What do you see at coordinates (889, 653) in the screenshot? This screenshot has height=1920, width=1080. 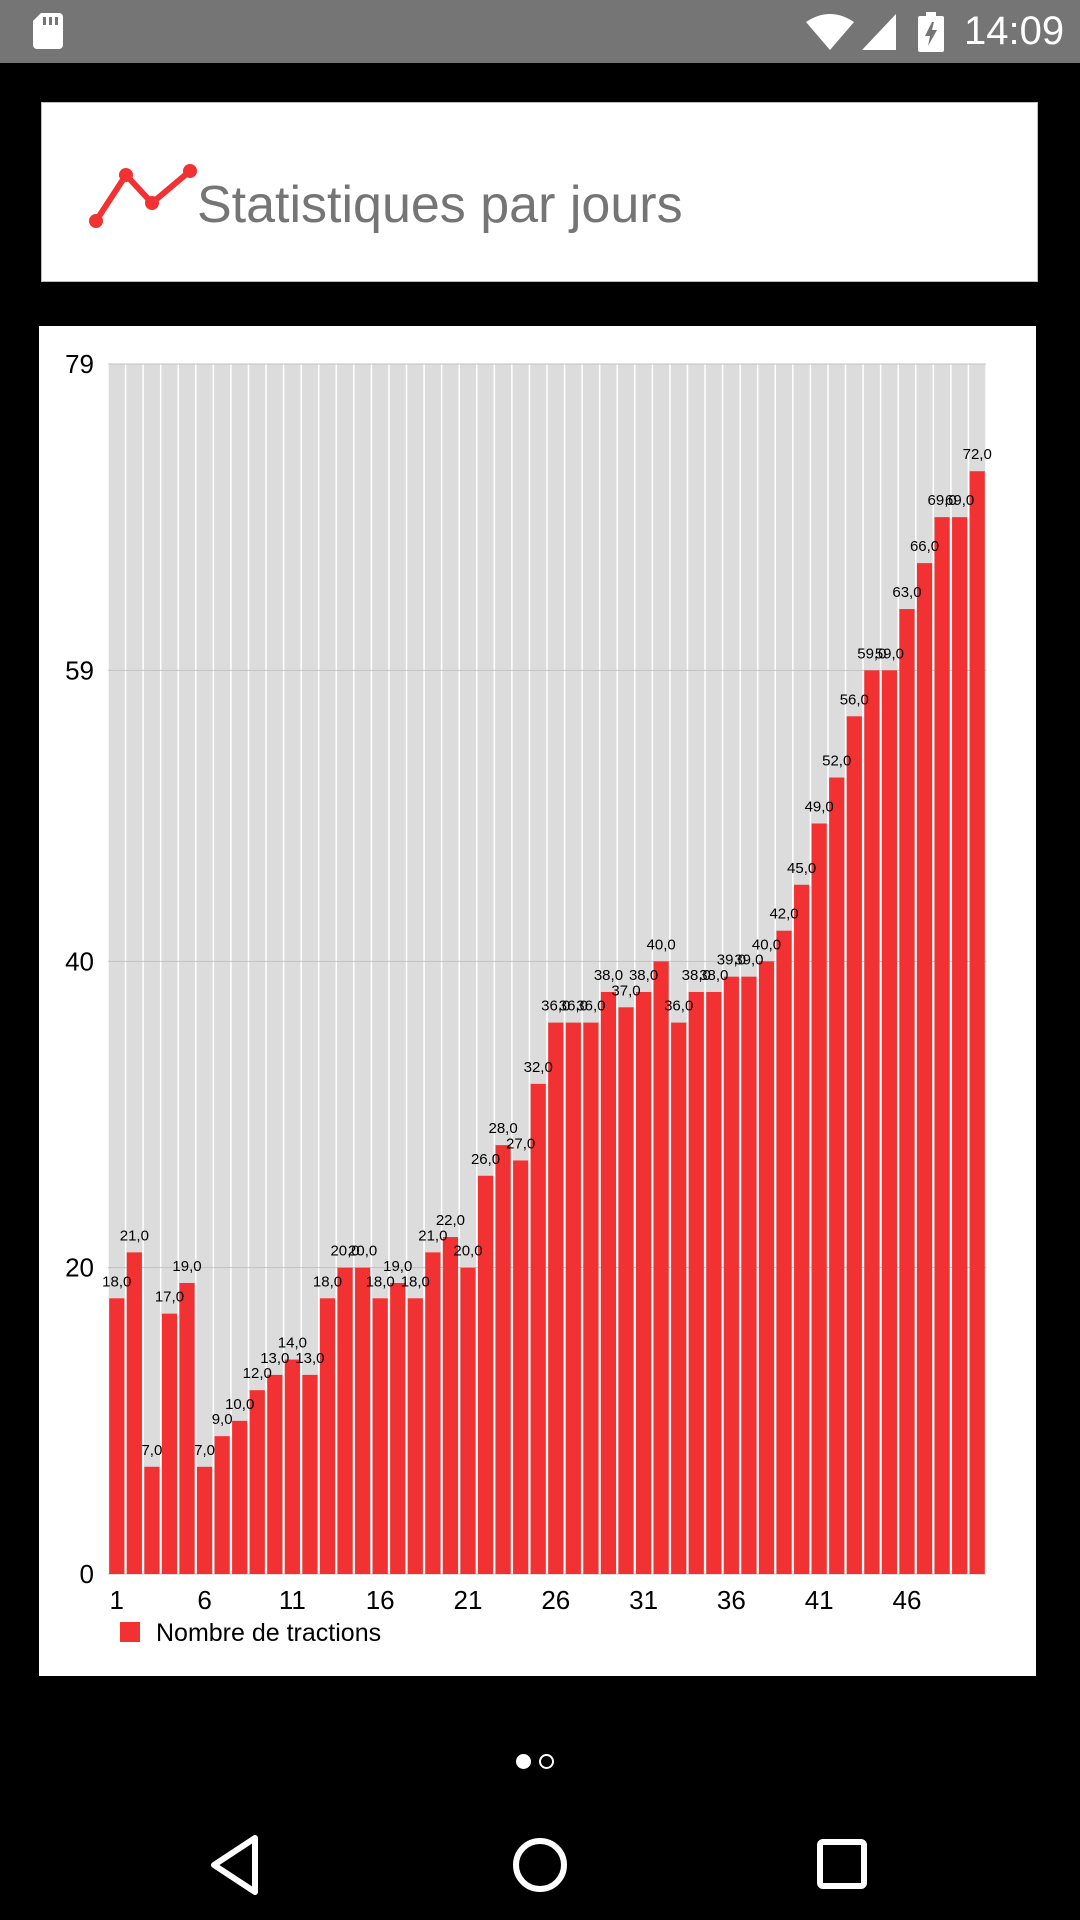 I see `data-label: 59,0` at bounding box center [889, 653].